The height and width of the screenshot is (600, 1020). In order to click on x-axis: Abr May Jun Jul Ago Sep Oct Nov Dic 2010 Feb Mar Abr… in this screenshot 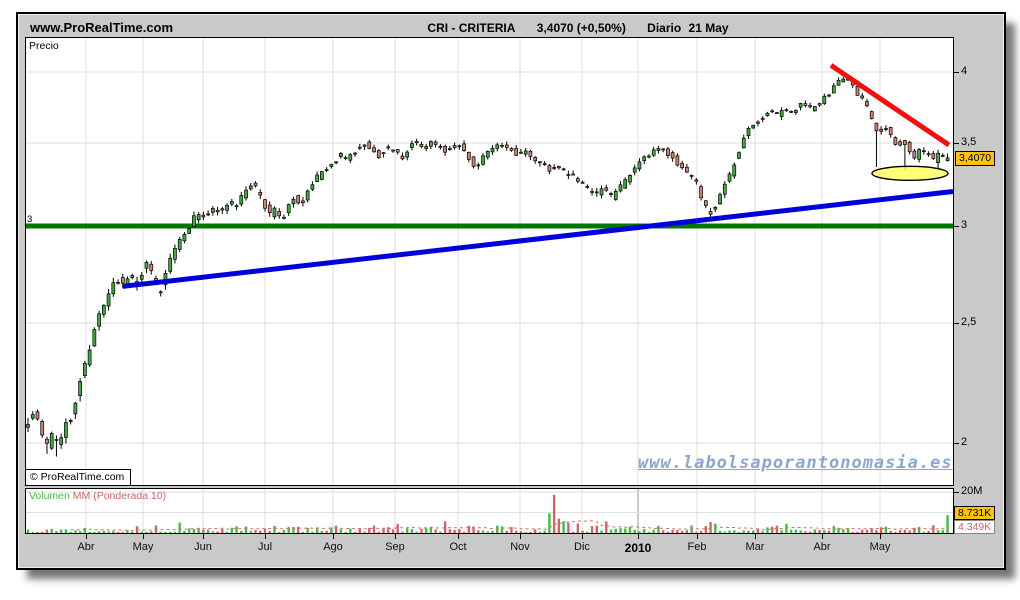, I will do `click(489, 549)`.